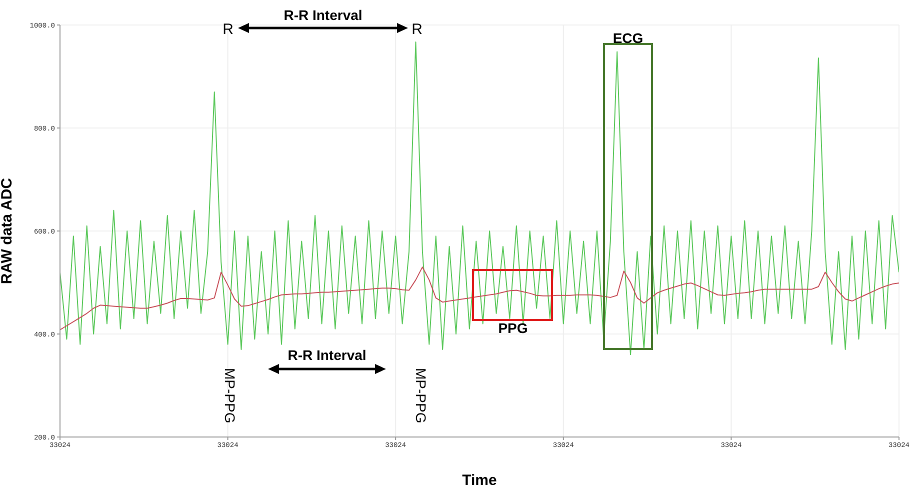 The height and width of the screenshot is (485, 915). I want to click on text: R-R Interval, so click(323, 15).